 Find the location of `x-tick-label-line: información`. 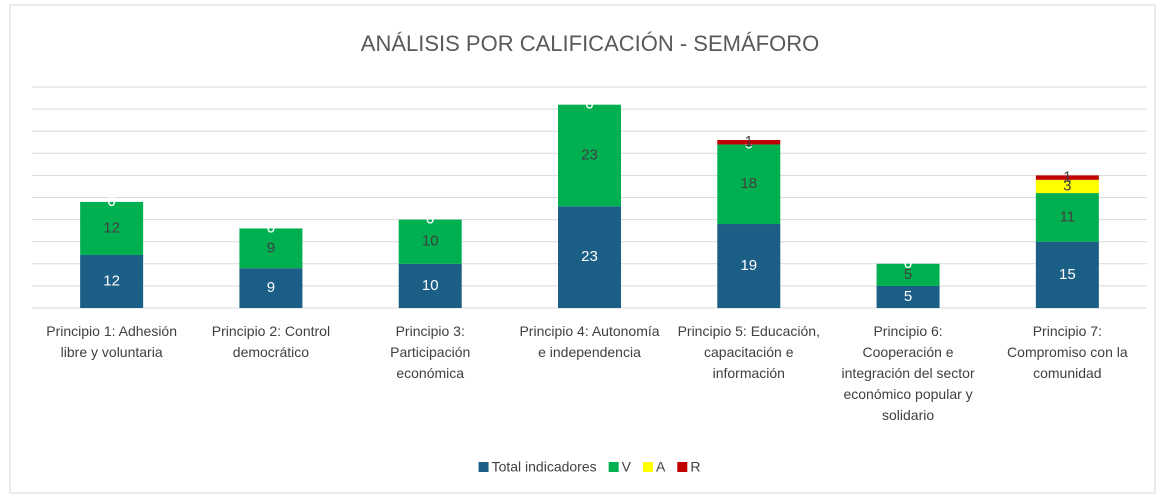

x-tick-label-line: información is located at coordinates (749, 373).